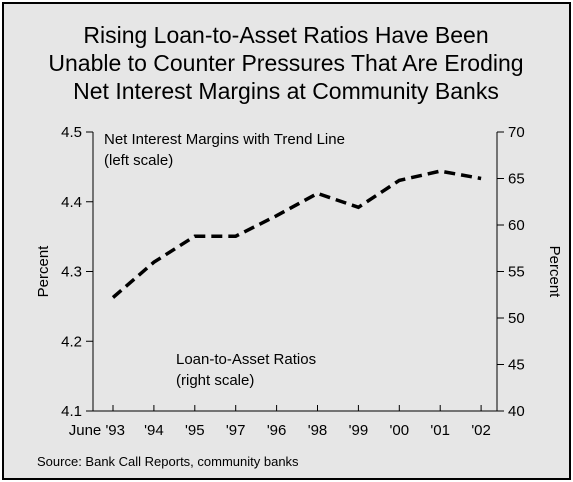  Describe the element at coordinates (224, 139) in the screenshot. I see `annotation-text: Net Interest Margins with Trend Line` at that location.